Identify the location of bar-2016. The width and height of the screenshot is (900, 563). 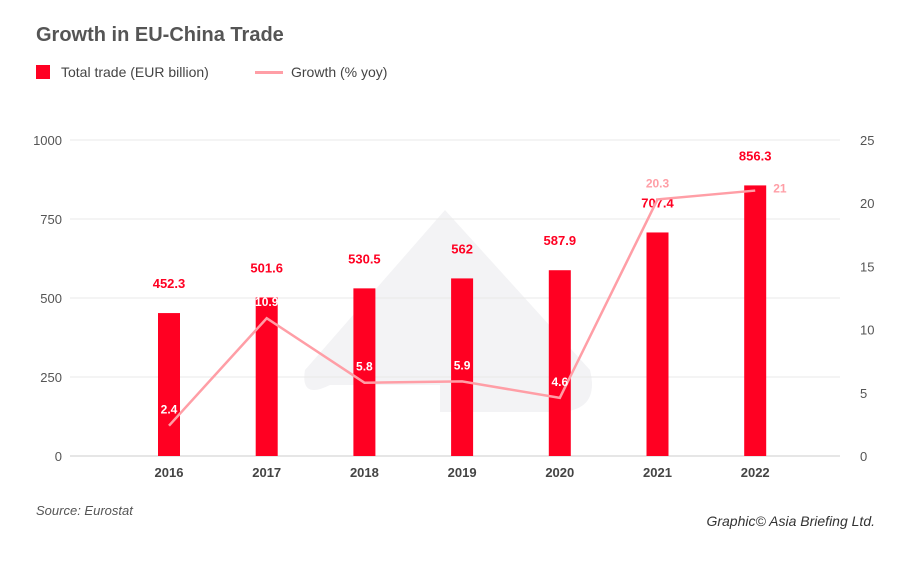
(169, 384).